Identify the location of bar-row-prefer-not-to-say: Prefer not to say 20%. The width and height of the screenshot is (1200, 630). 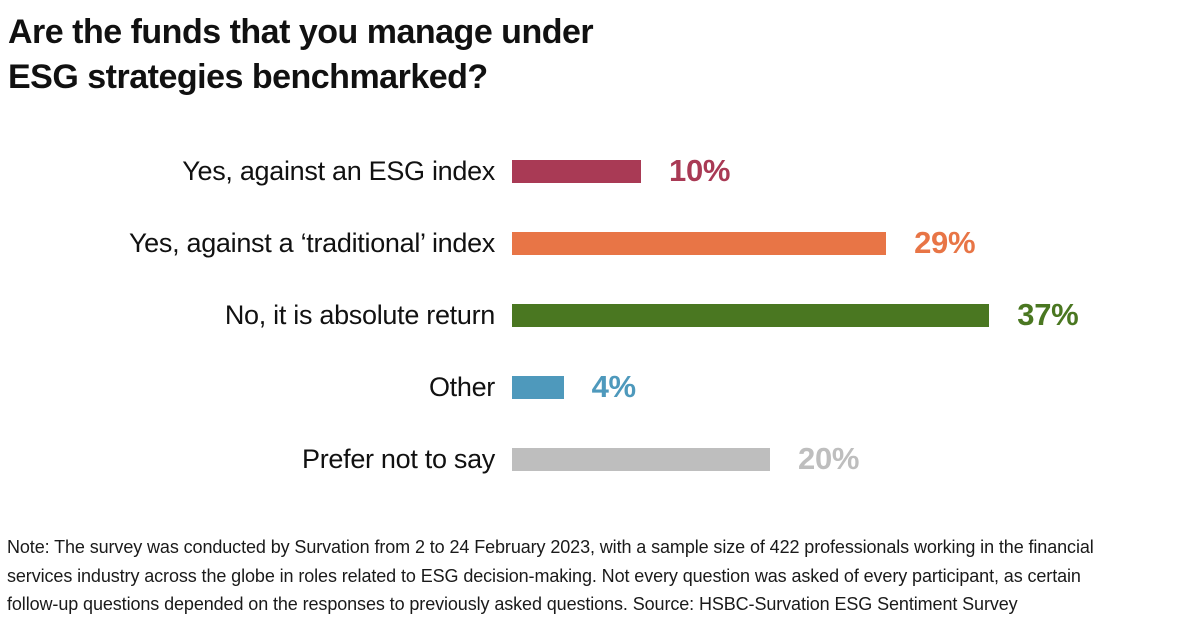
(600, 459).